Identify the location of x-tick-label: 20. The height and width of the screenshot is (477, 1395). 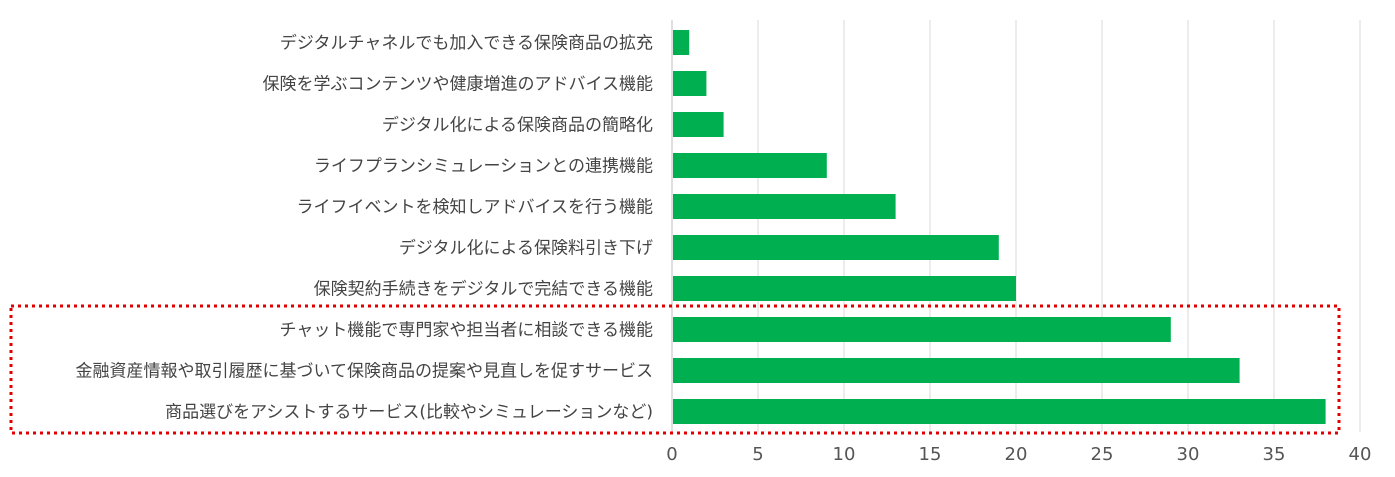
(1016, 454).